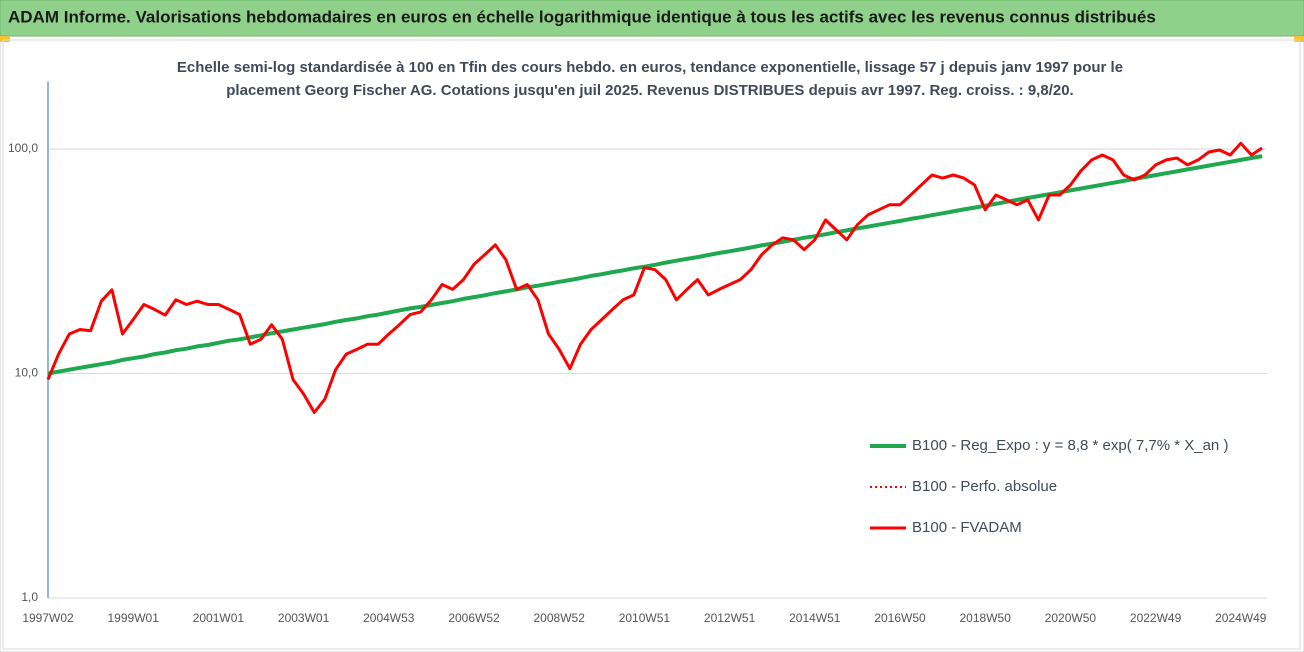  I want to click on y-tick-label: 100,0, so click(23, 148).